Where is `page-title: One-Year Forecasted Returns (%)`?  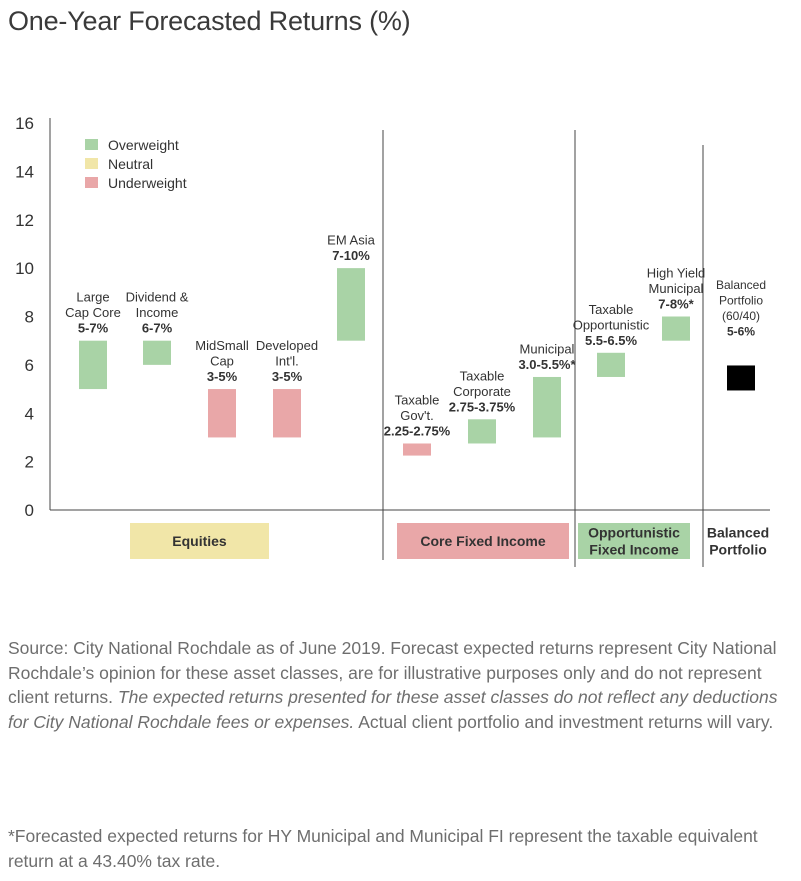 page-title: One-Year Forecasted Returns (%) is located at coordinates (209, 21).